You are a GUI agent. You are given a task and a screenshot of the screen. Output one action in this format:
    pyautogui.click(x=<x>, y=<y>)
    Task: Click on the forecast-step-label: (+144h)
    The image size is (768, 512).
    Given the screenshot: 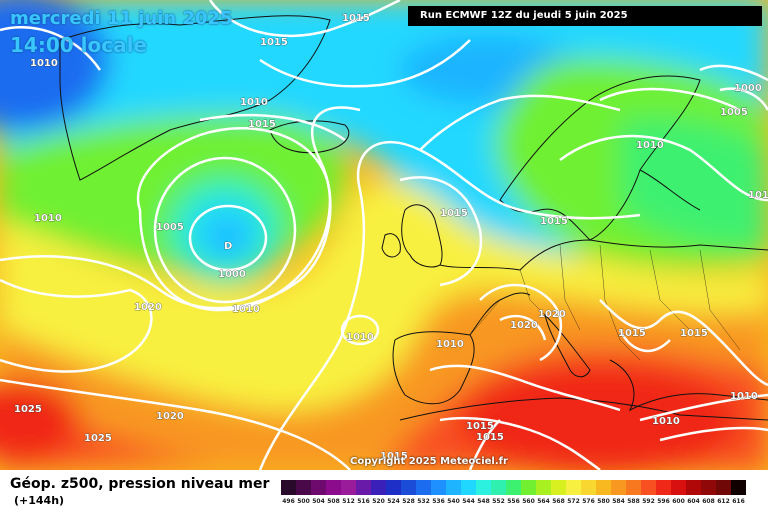 What is the action you would take?
    pyautogui.click(x=39, y=500)
    